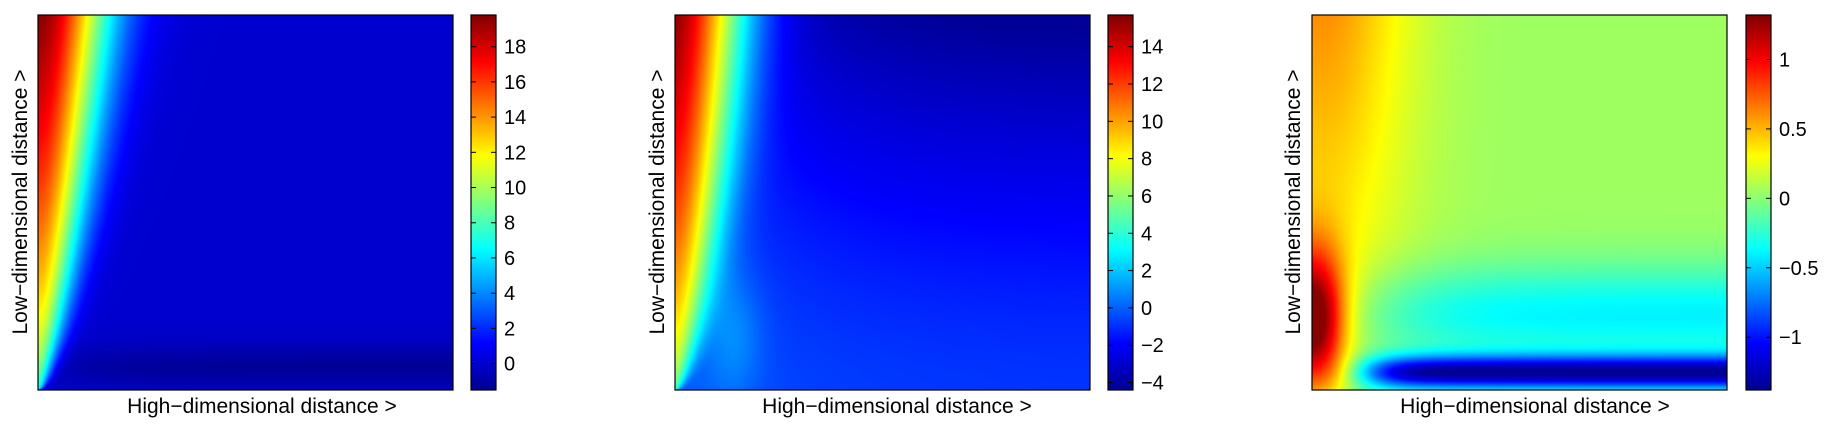 Image resolution: width=1825 pixels, height=426 pixels. I want to click on colorbar-2-tick-label: −2, so click(1152, 346).